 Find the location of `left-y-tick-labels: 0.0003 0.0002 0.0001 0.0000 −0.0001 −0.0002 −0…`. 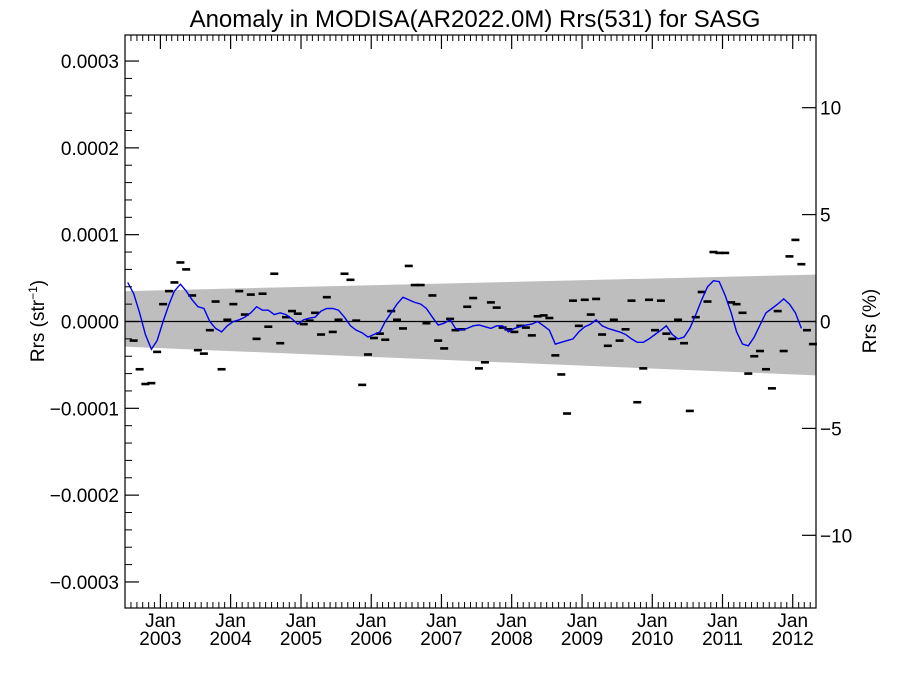

left-y-tick-labels: 0.0003 0.0002 0.0001 0.0000 −0.0001 −0.0002 −0… is located at coordinates (84, 323).